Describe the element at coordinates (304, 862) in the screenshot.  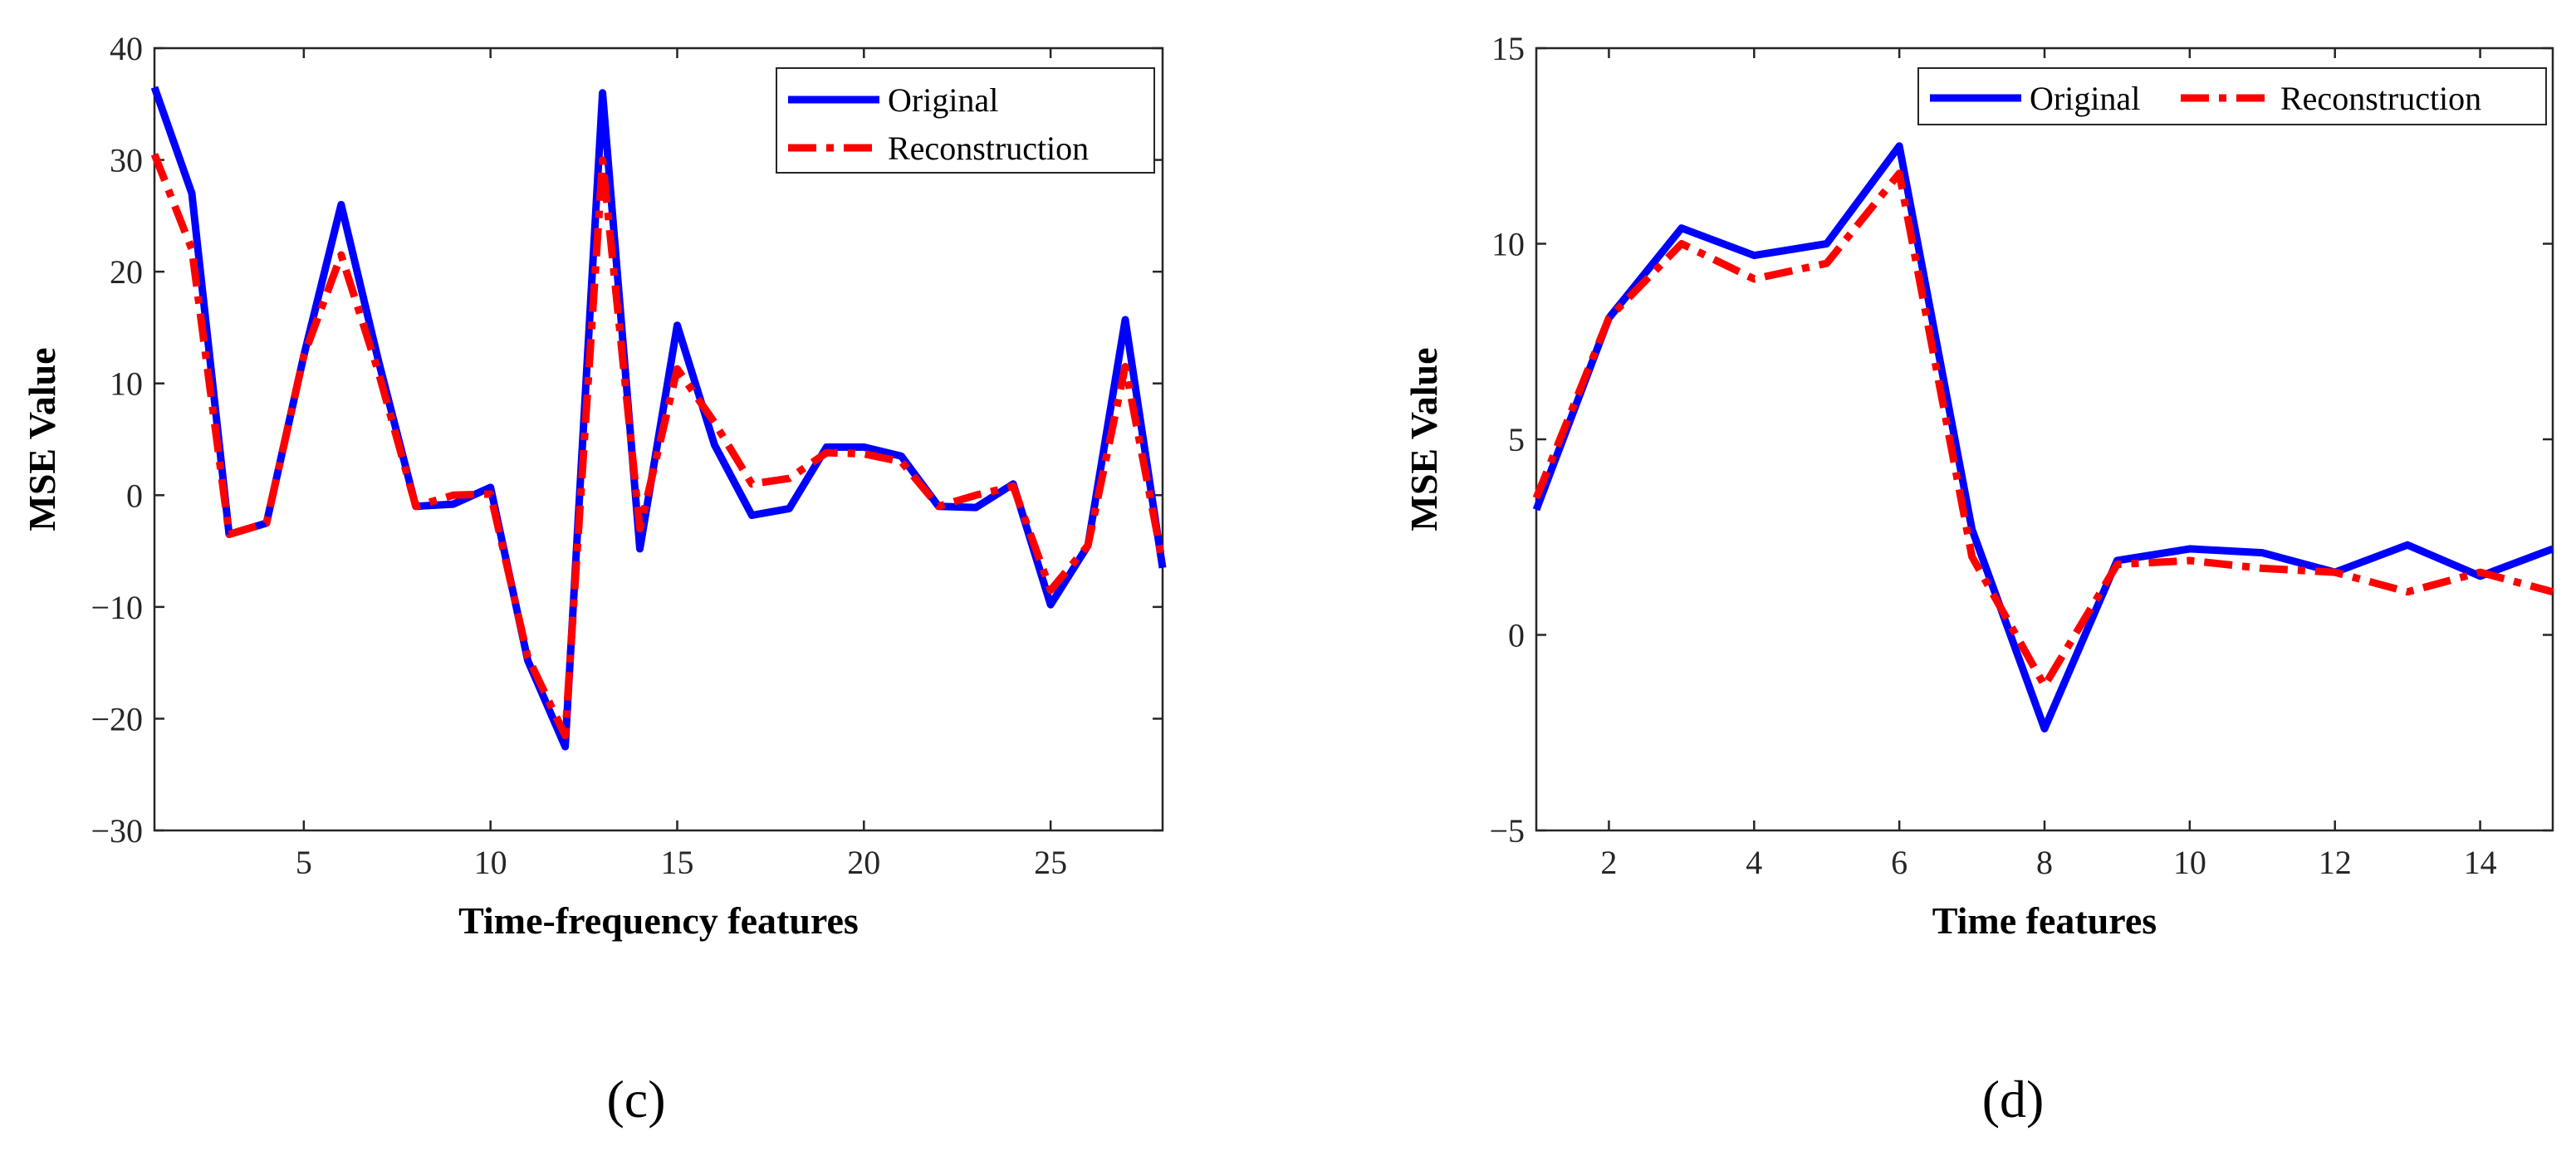
I see `x-tick-label: 5` at that location.